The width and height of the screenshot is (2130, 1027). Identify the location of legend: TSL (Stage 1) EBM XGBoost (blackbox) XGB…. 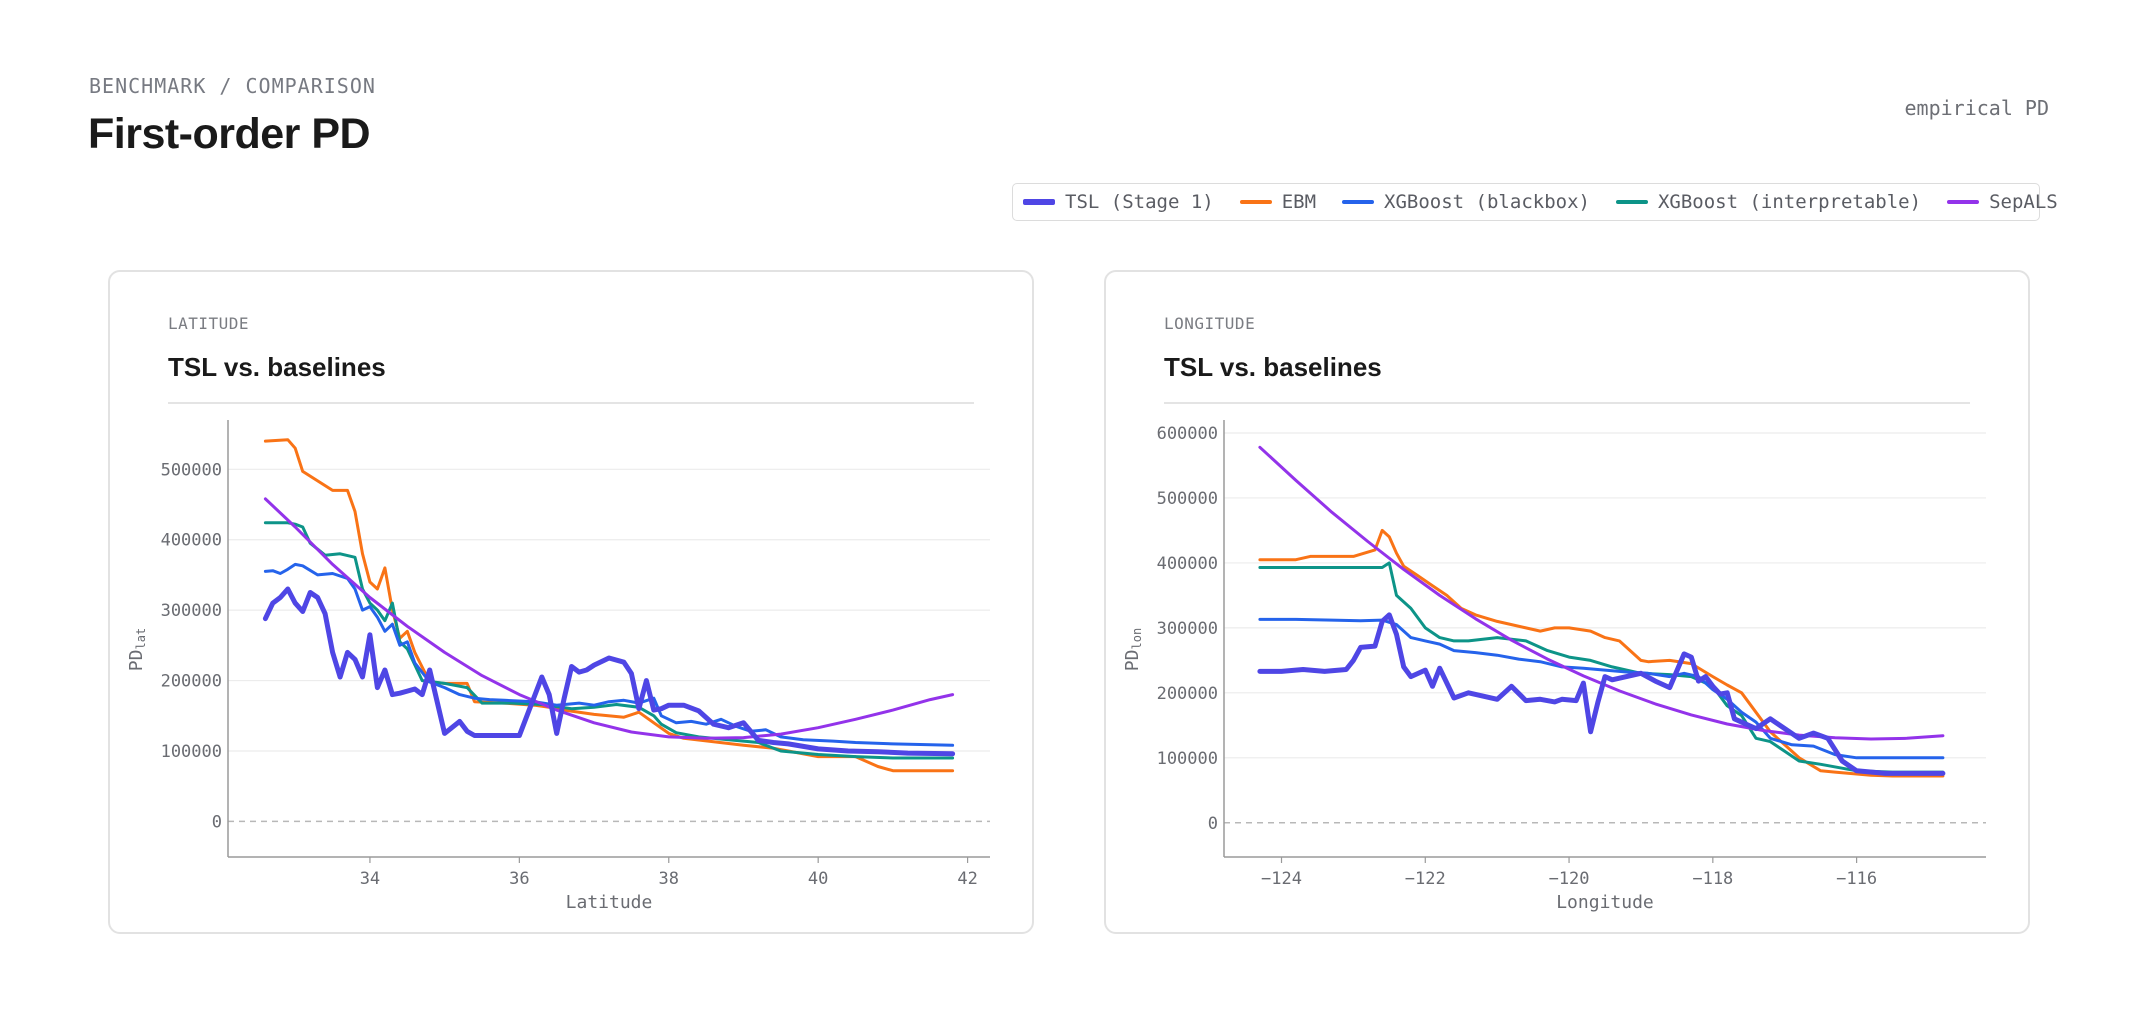
(1535, 202).